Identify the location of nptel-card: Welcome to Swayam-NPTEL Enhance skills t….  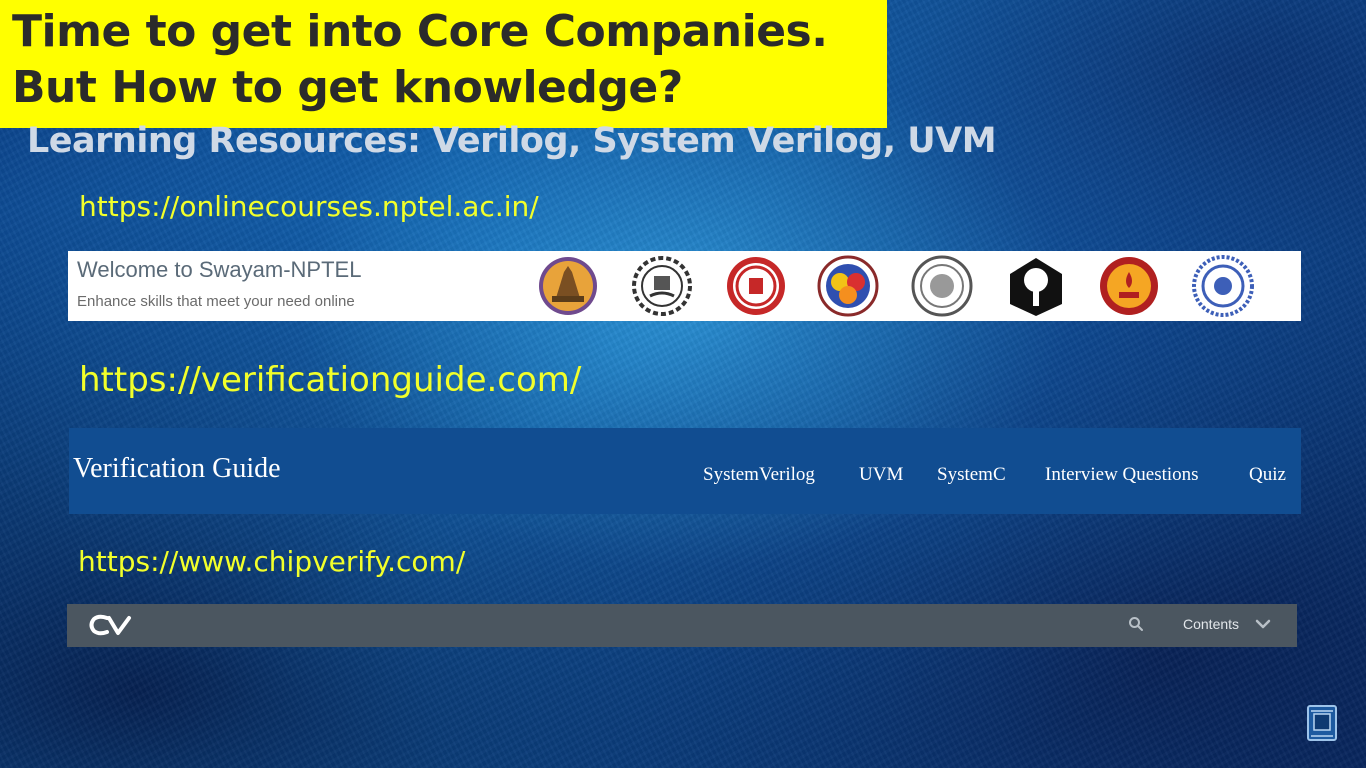
(684, 286).